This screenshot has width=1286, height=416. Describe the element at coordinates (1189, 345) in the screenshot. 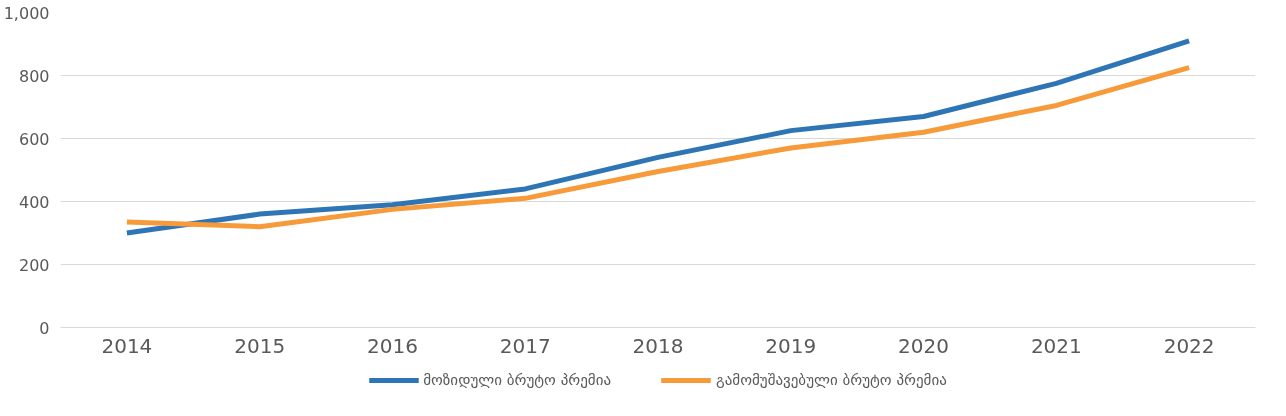

I see `x-tick-label: 2022` at that location.